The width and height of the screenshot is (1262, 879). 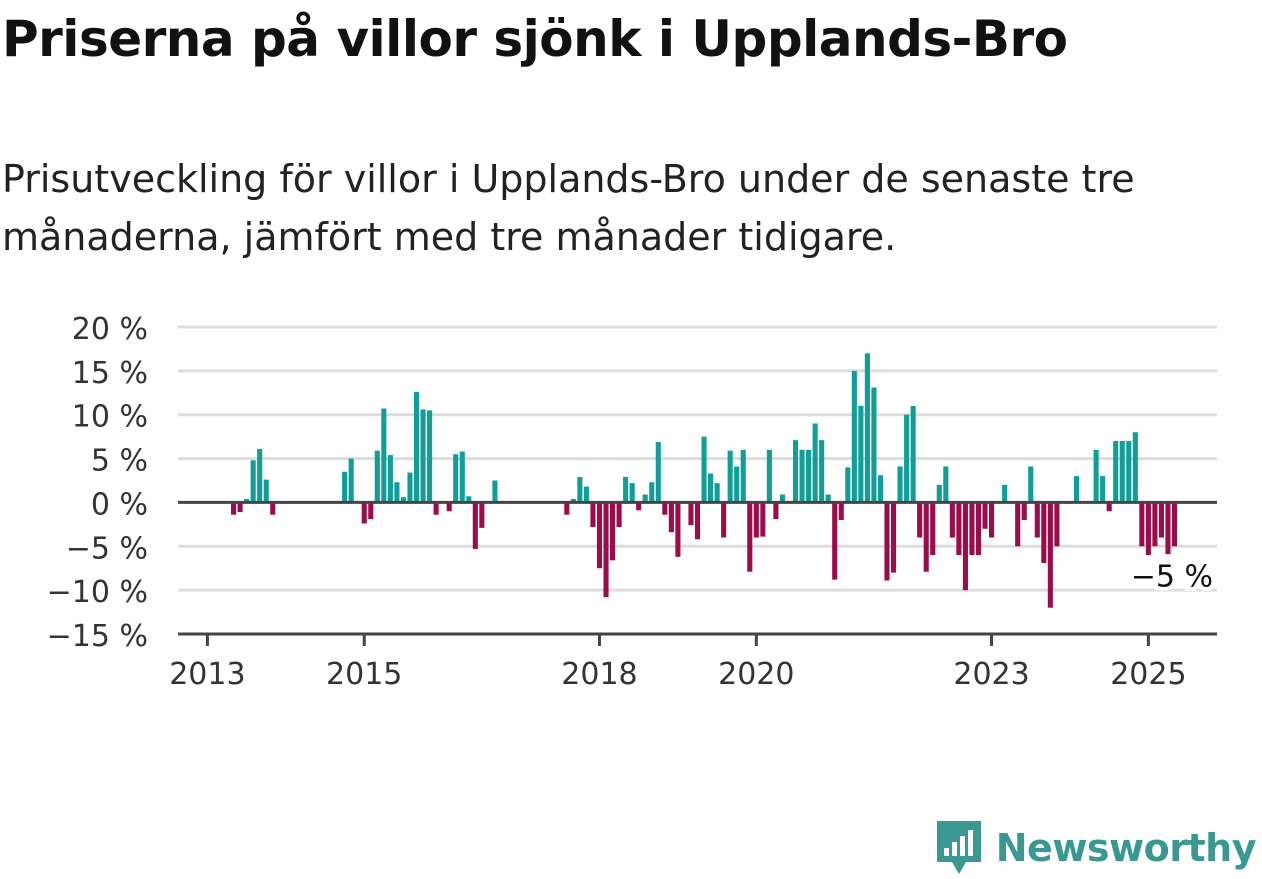 What do you see at coordinates (991, 674) in the screenshot?
I see `x-tick-label: 2023` at bounding box center [991, 674].